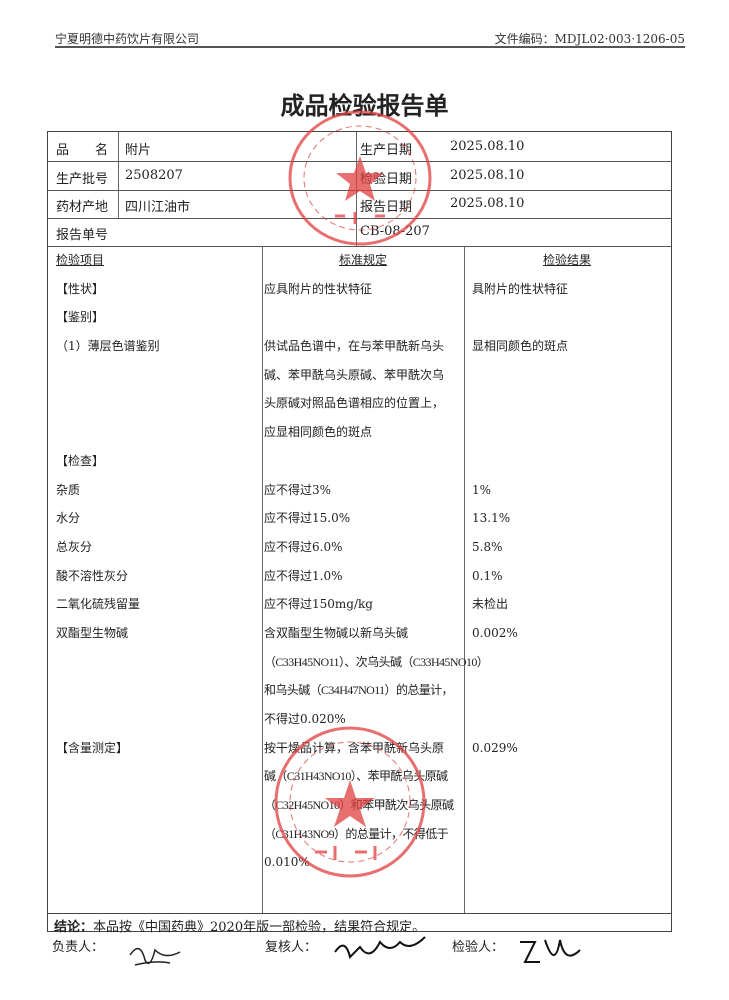 This screenshot has height=1000, width=729. I want to click on standard-line: 不得过0.020%, so click(305, 719).